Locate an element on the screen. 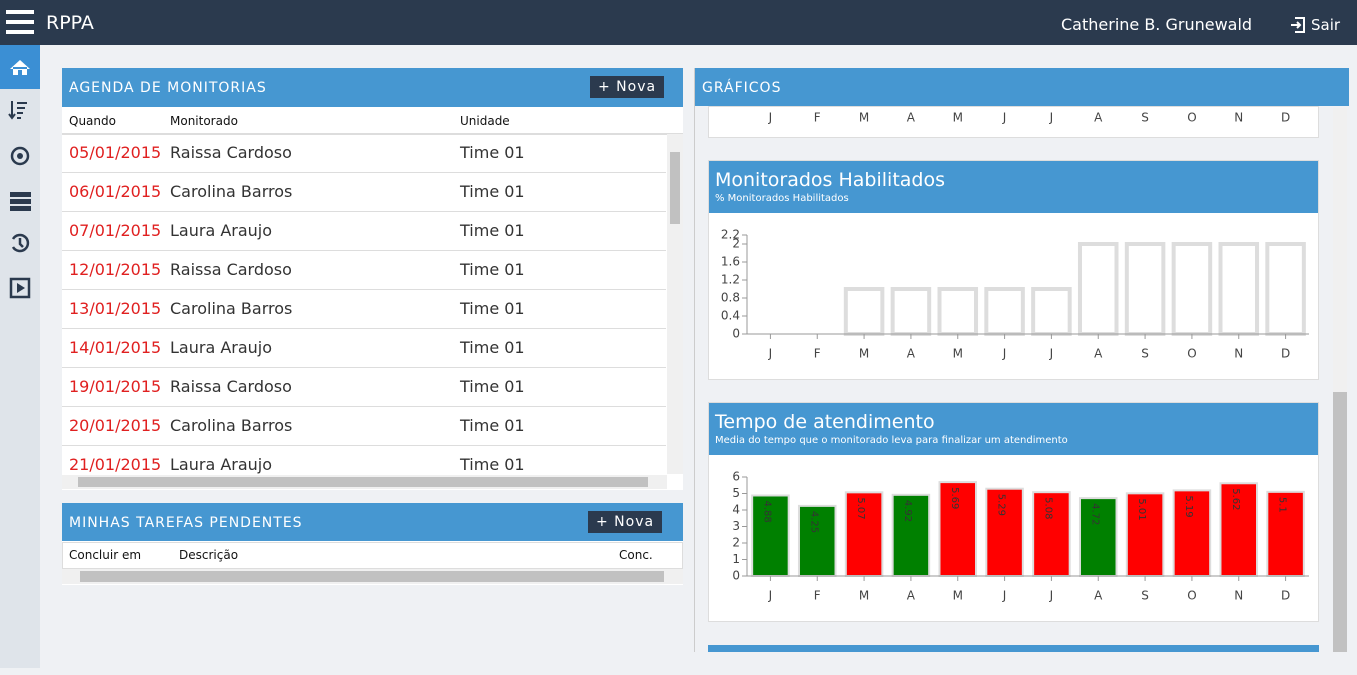  nav-icons is located at coordinates (19, 179).